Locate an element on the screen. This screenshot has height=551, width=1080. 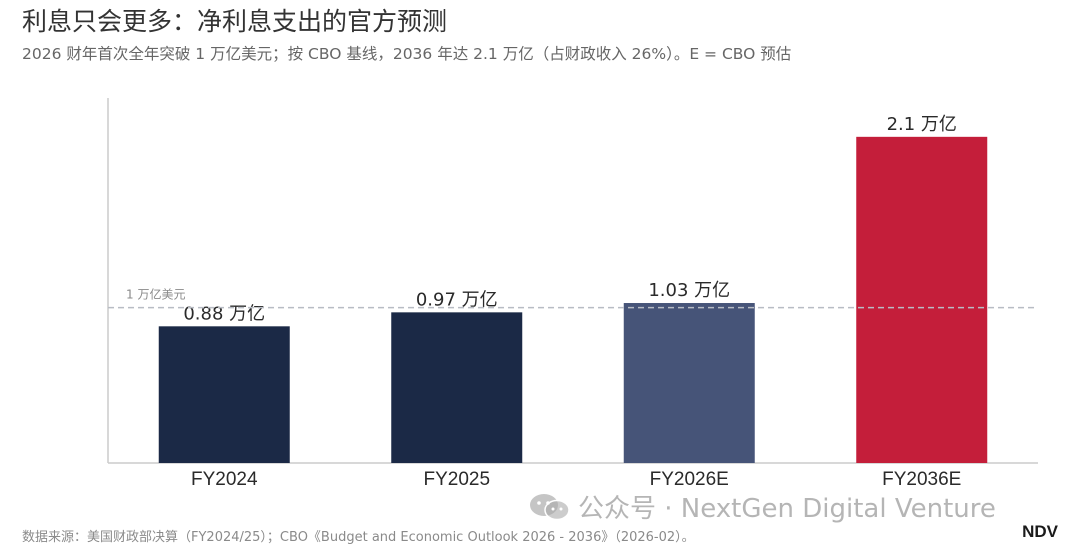
bar-fy2024 is located at coordinates (224, 394).